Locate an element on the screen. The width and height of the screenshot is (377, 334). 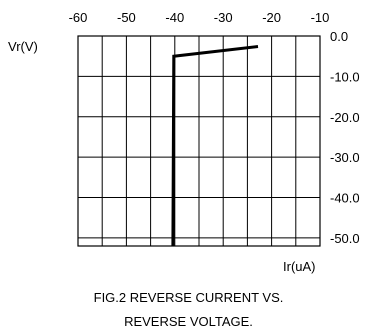
figure-caption-line-1: FIG.2 REVERSE CURRENT VS. is located at coordinates (188, 297).